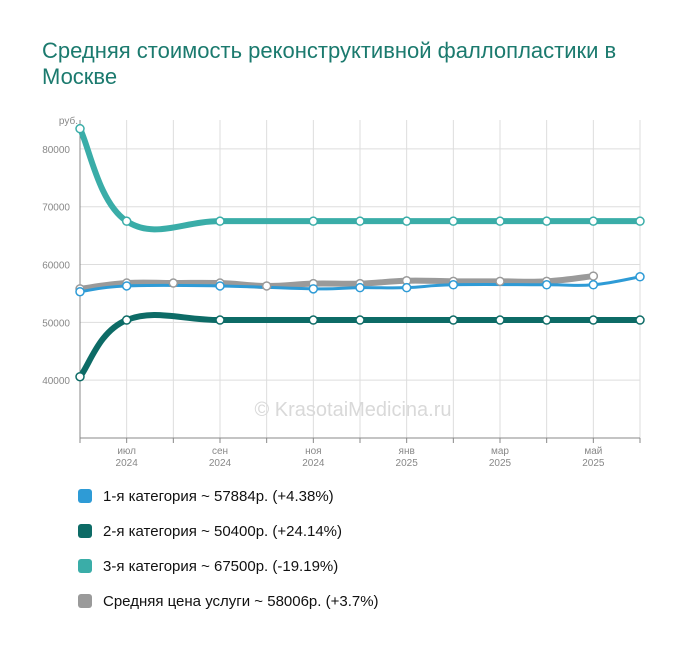 The image size is (700, 650). Describe the element at coordinates (126, 451) in the screenshot. I see `x-tick-label: июл` at that location.